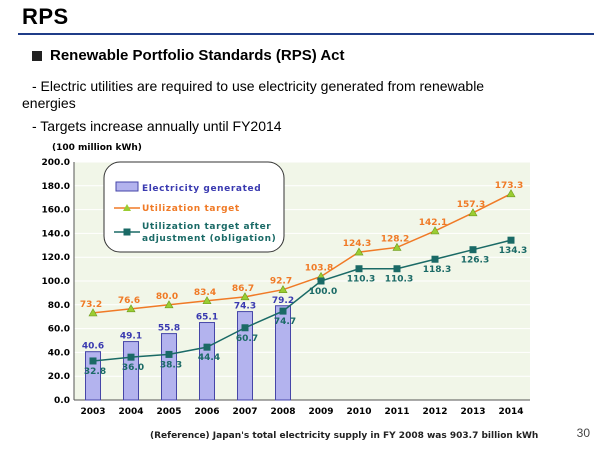 The width and height of the screenshot is (600, 450). I want to click on bar-value-label: 40.6, so click(93, 347).